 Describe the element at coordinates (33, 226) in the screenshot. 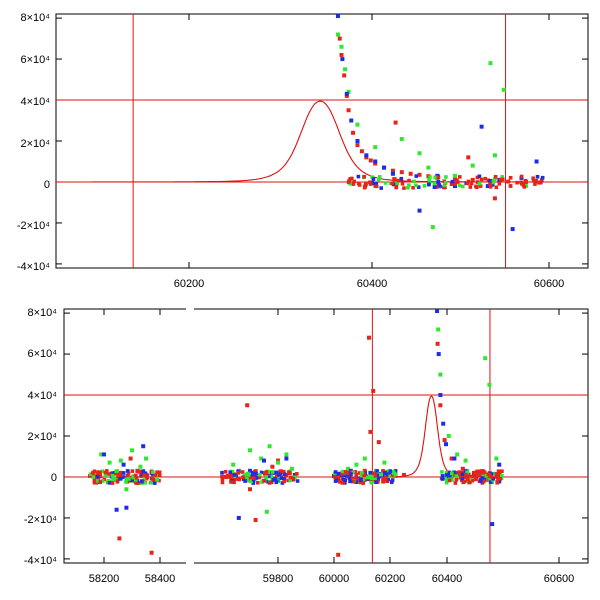

I see `top-y-tick-label: -2×10⁴` at that location.